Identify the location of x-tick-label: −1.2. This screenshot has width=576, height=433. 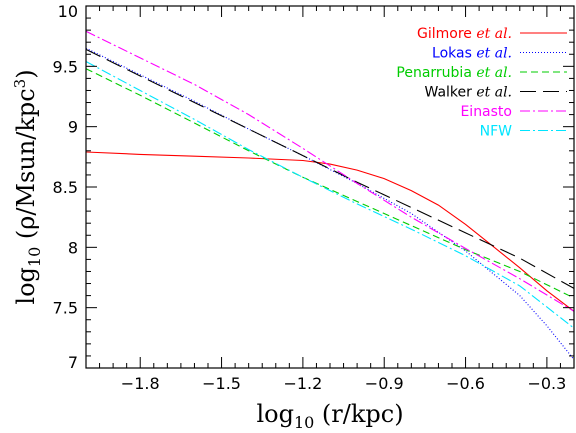
(302, 383).